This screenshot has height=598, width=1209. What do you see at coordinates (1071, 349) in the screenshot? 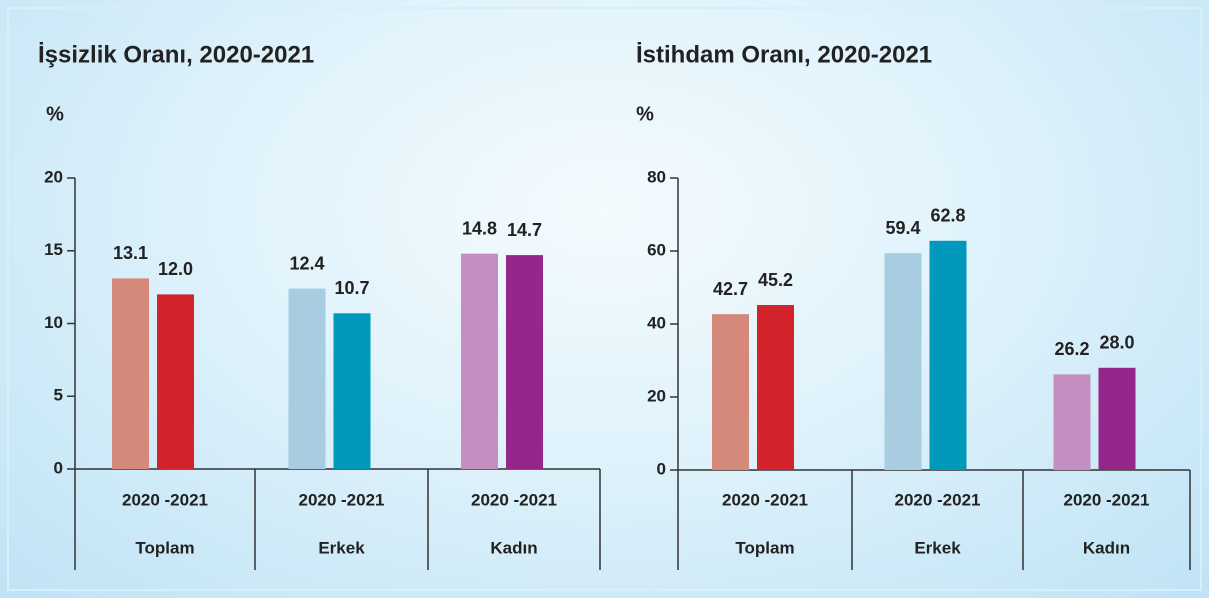
I see `value-label: 26.2` at bounding box center [1071, 349].